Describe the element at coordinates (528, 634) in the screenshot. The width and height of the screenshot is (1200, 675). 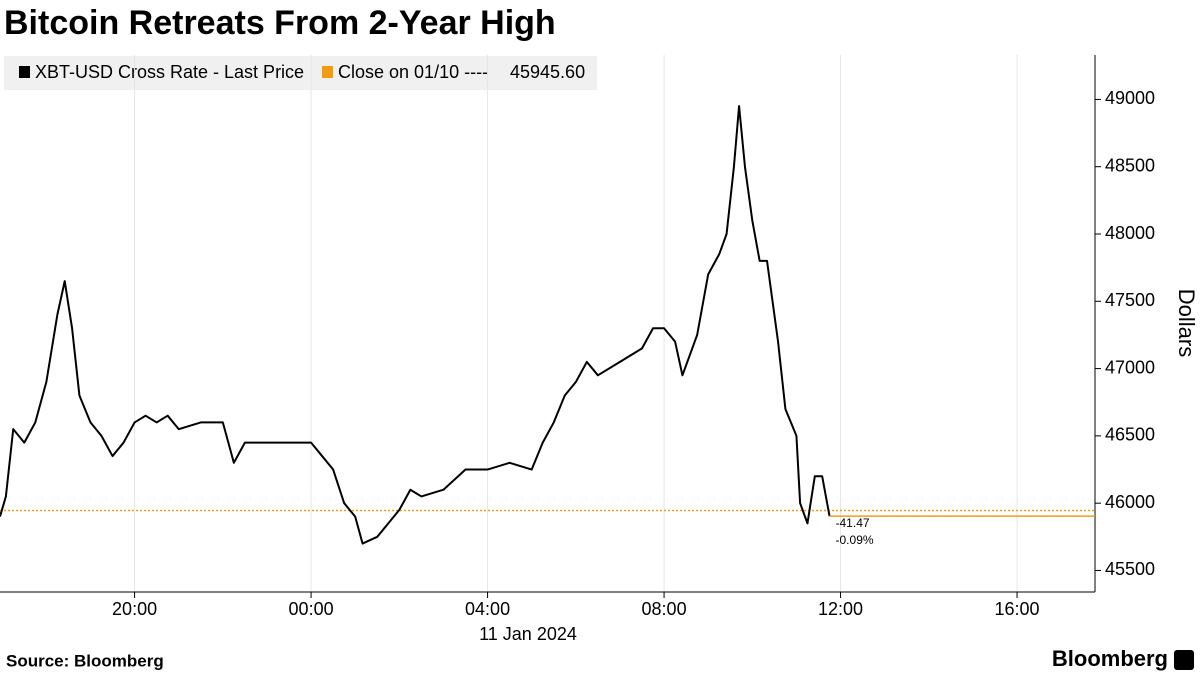
I see `x-sublabel: 11 Jan 2024` at that location.